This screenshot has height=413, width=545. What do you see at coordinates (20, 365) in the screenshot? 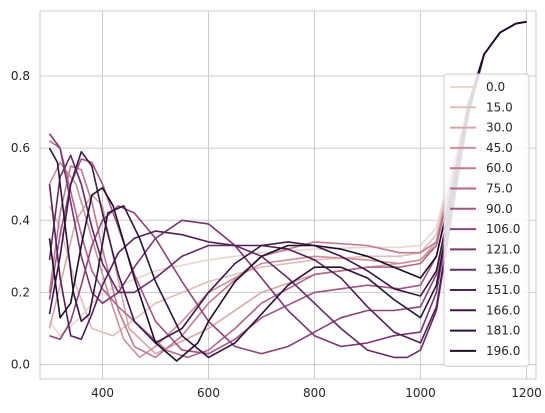
I see `y-tick-label: 0.0` at bounding box center [20, 365].